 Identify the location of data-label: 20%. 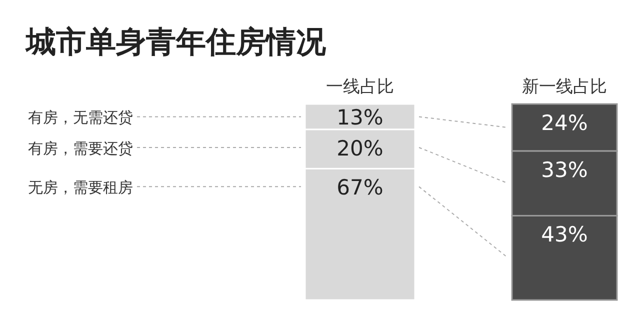
(360, 148).